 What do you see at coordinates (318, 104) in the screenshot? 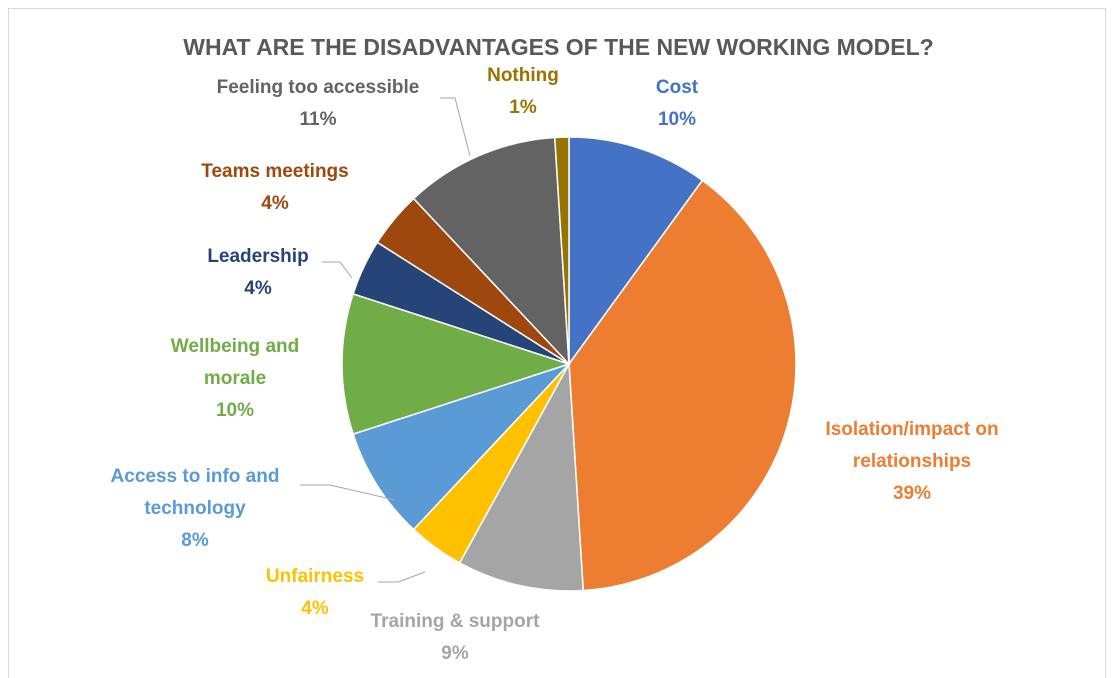
I see `data-label: Feeling too accessible 11%` at bounding box center [318, 104].